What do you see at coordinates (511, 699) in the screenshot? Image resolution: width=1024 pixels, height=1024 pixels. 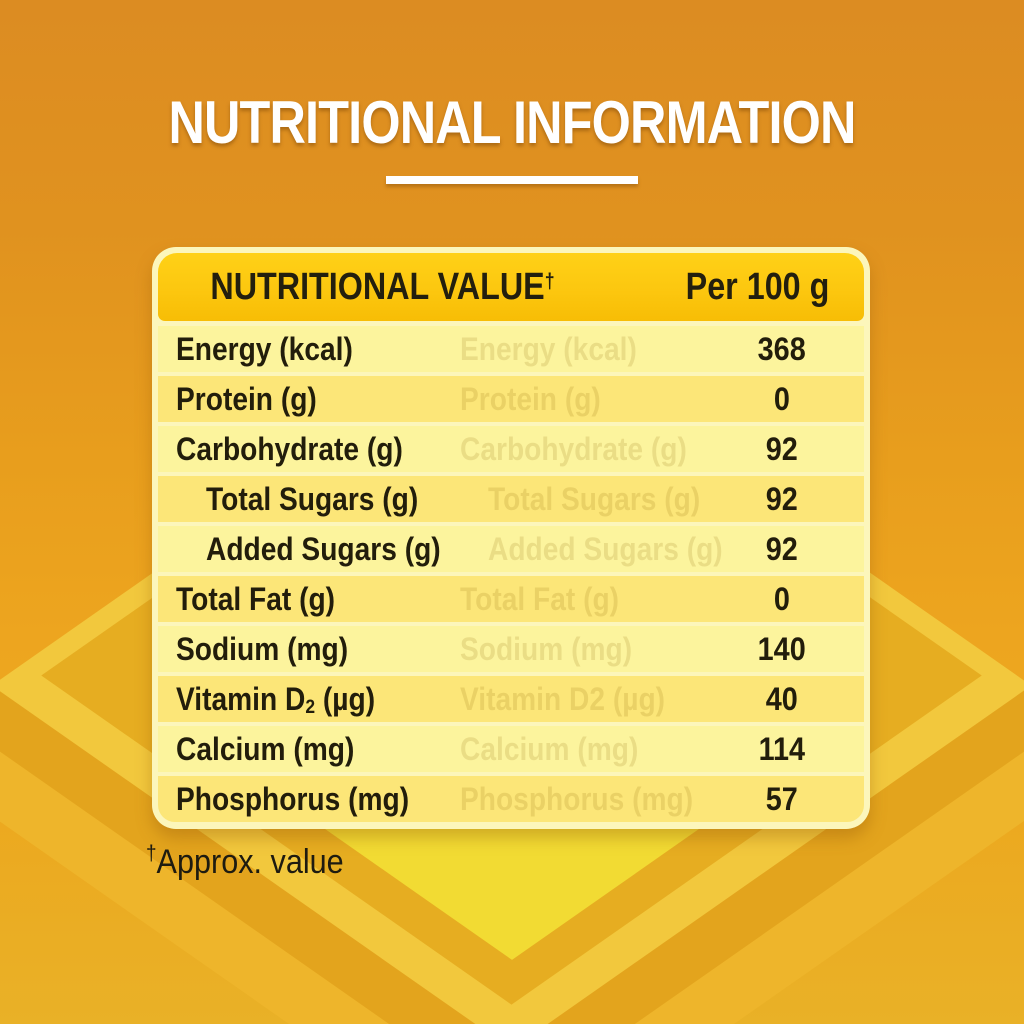 I see `table-row: Vitamin D2 (µg) Vitamin D2 (µg) 40` at bounding box center [511, 699].